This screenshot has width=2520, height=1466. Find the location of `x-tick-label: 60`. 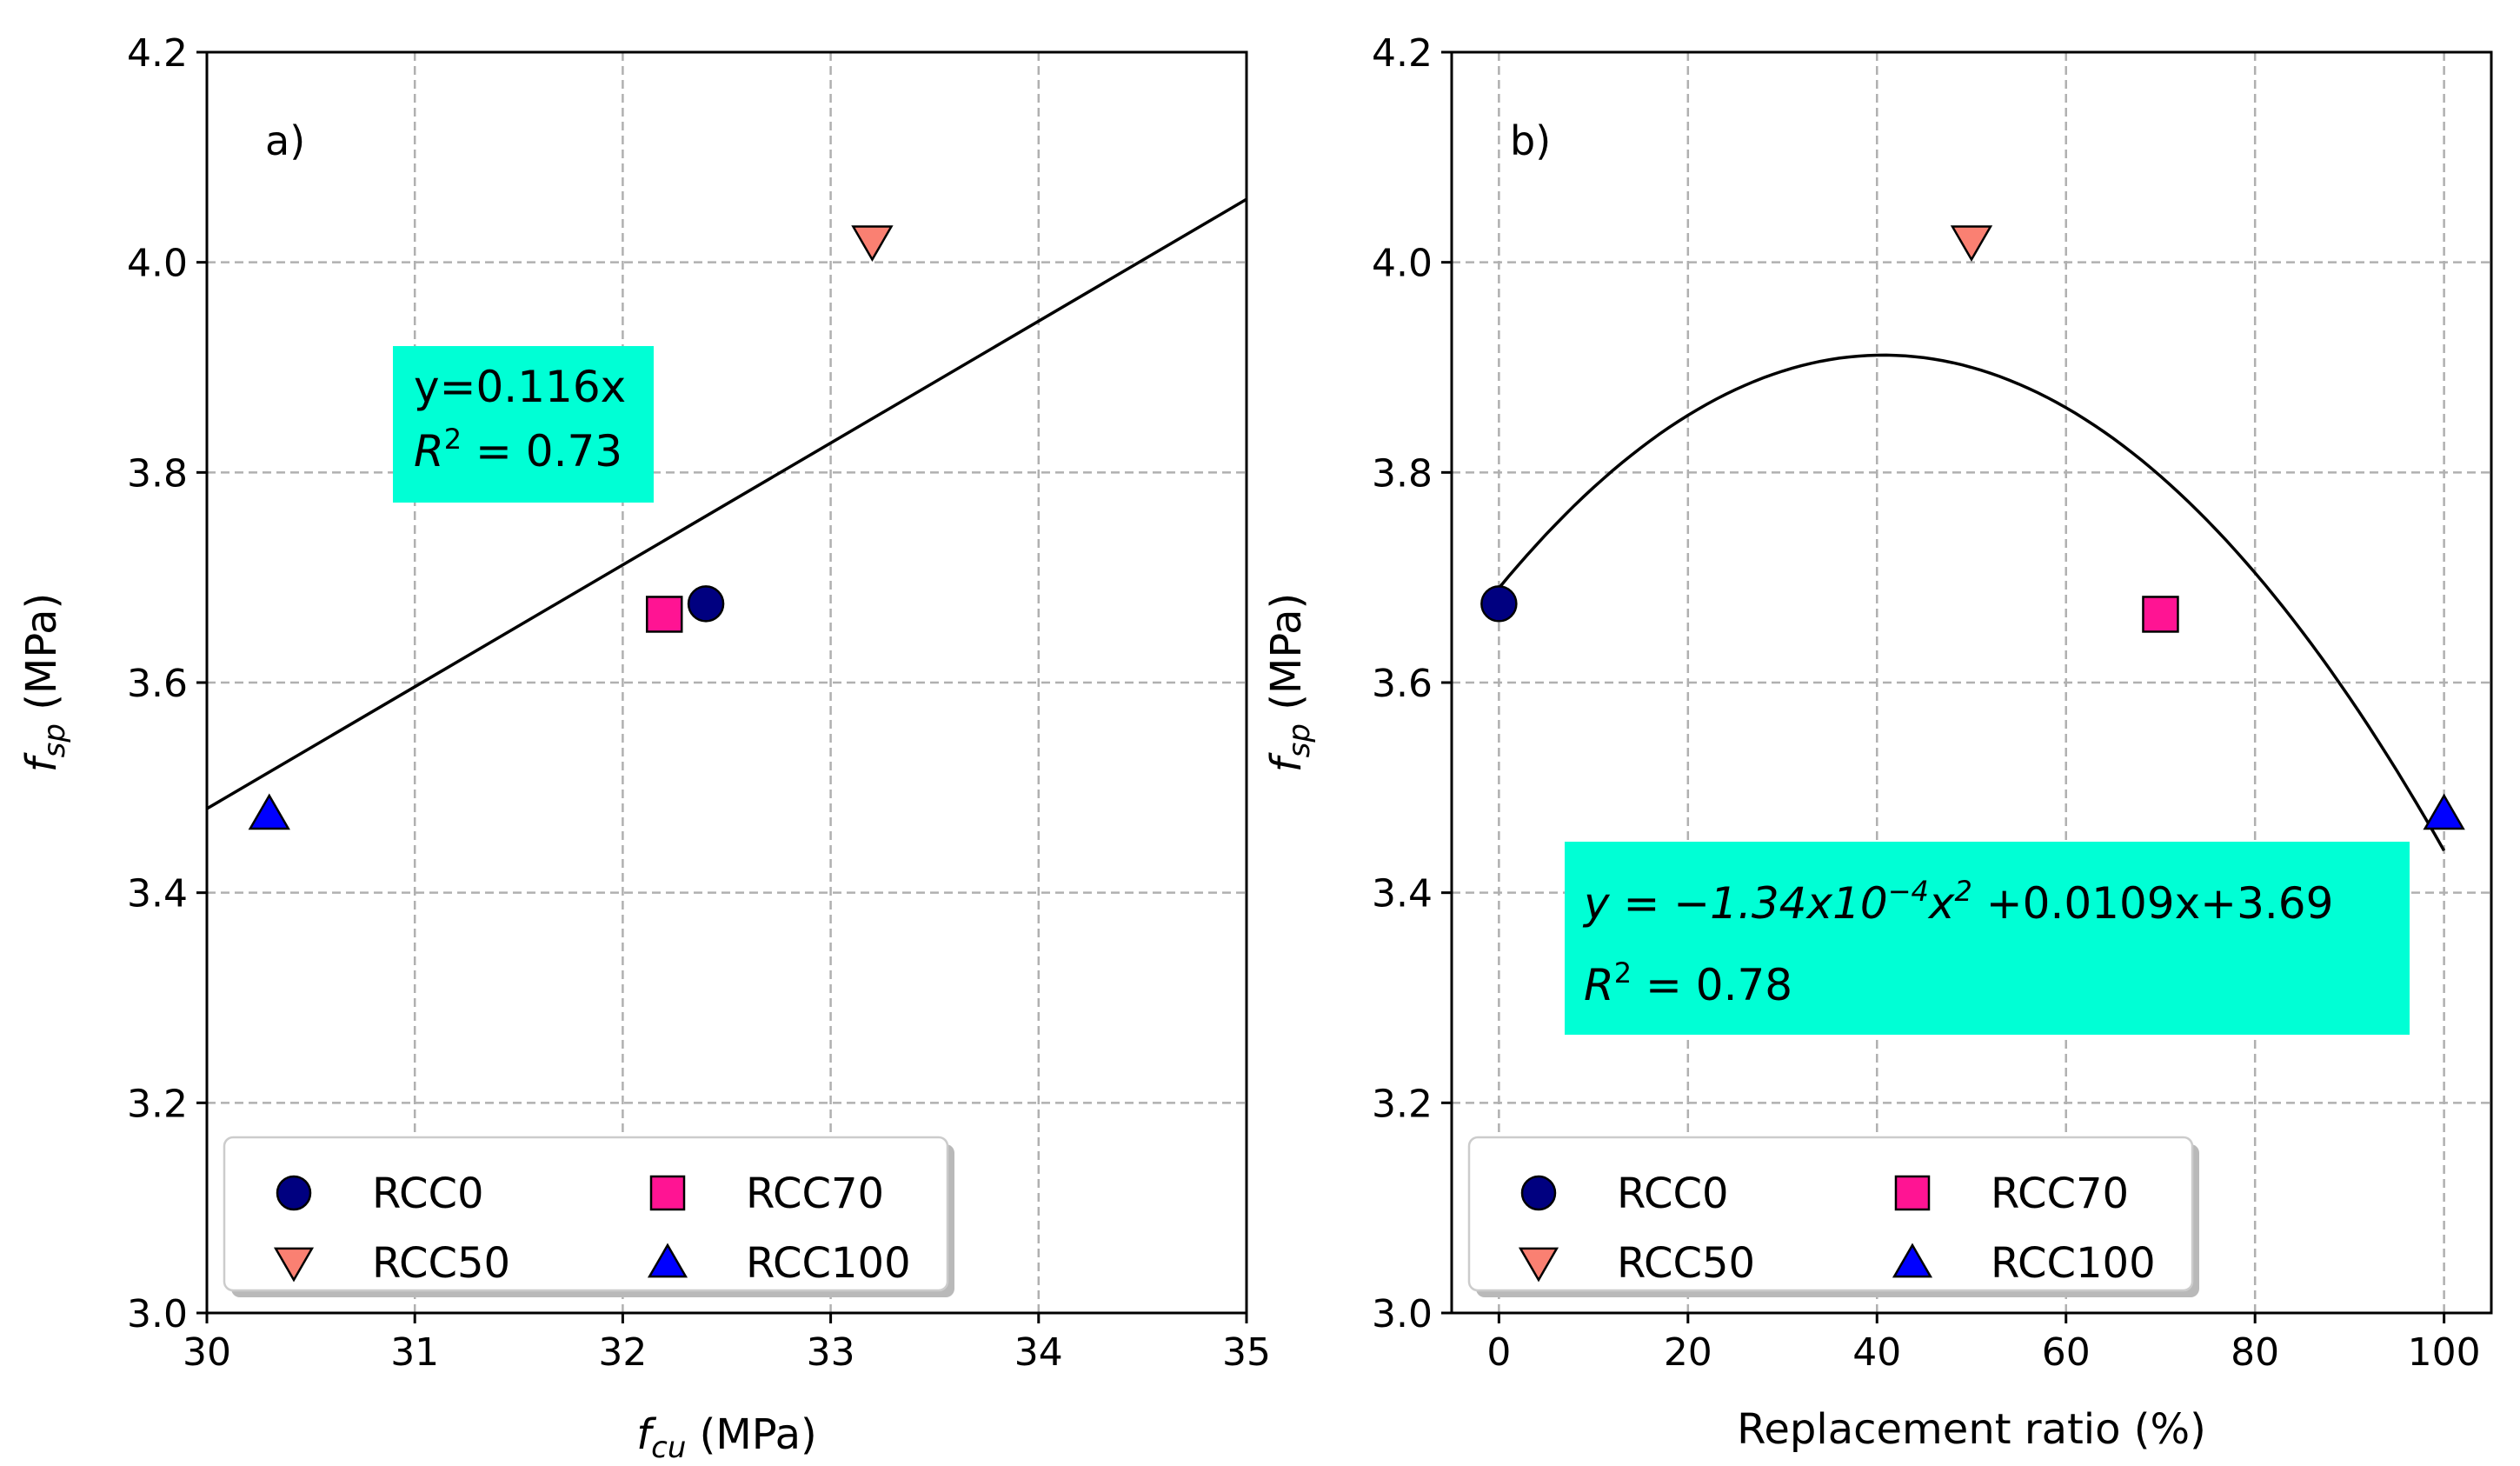

x-tick-label: 60 is located at coordinates (2066, 1352).